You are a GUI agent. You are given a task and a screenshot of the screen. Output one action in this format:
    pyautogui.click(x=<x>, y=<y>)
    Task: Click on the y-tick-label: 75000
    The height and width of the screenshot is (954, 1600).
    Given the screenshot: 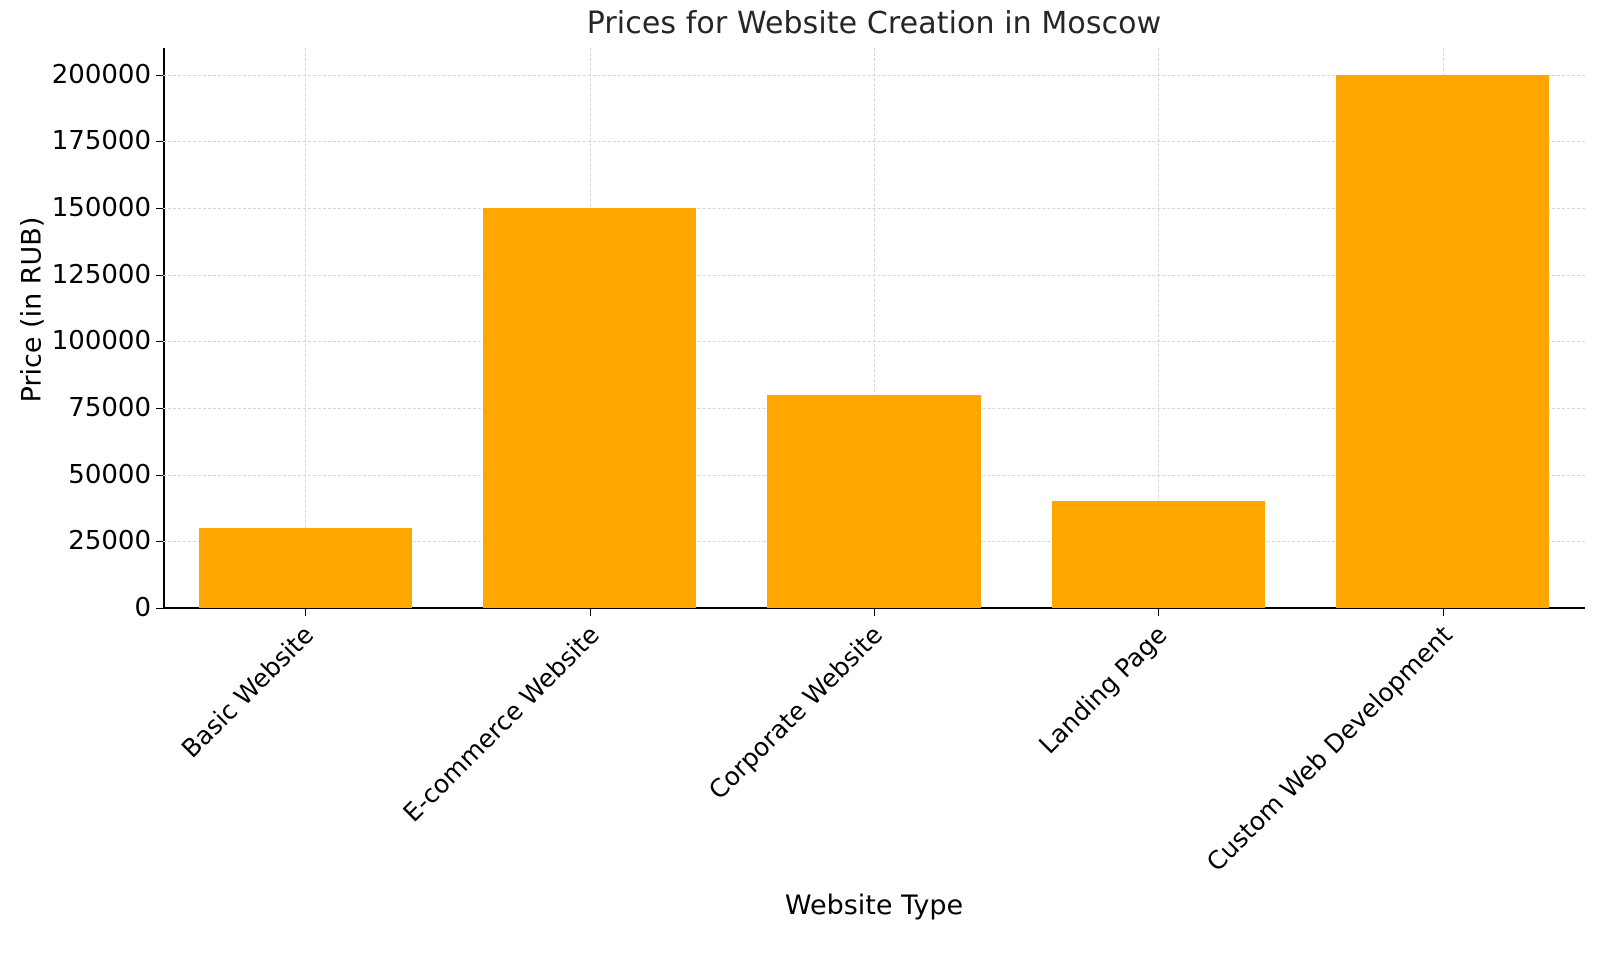 What is the action you would take?
    pyautogui.click(x=109, y=408)
    